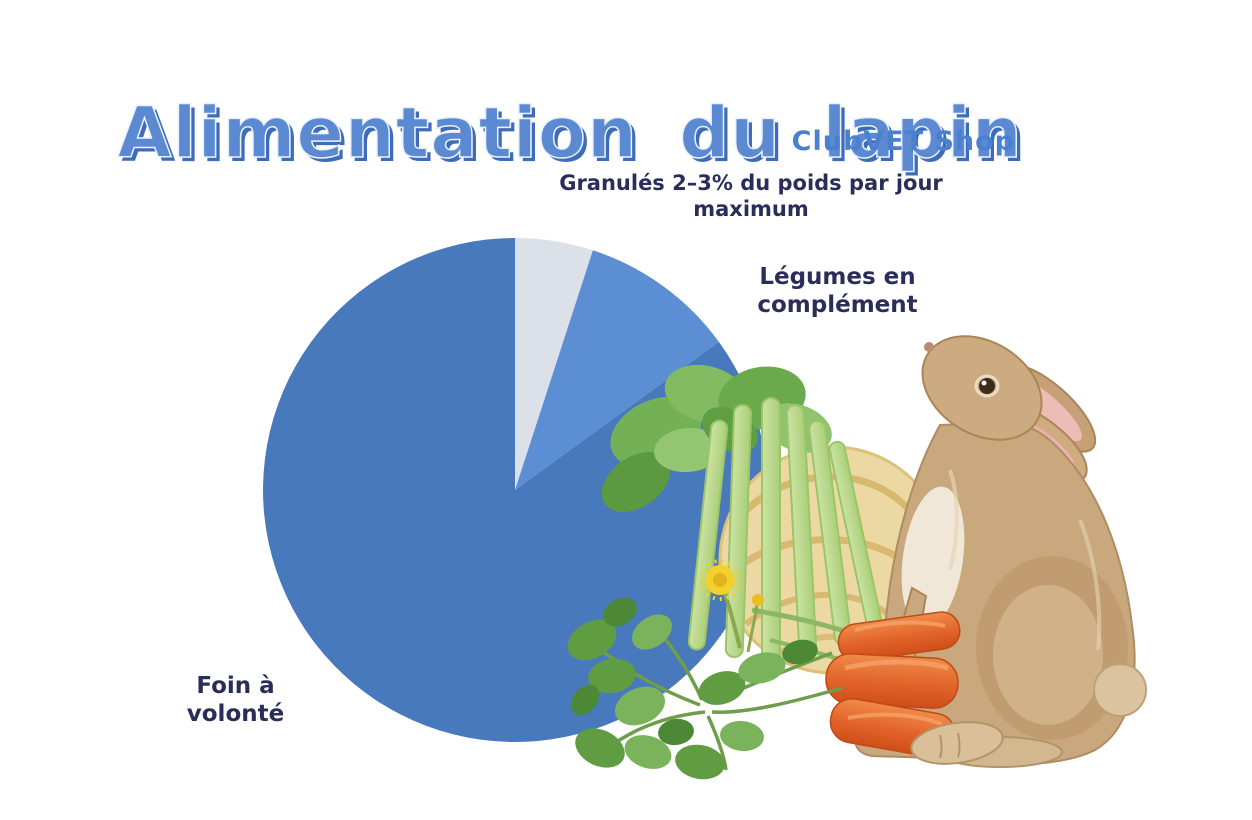  What do you see at coordinates (751, 196) in the screenshot?
I see `pie-label-granules: Granulés 2–3% du poids par jour maximum` at bounding box center [751, 196].